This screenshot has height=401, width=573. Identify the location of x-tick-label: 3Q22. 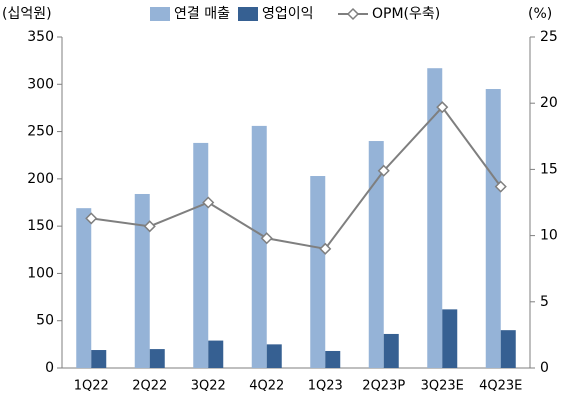
(208, 386).